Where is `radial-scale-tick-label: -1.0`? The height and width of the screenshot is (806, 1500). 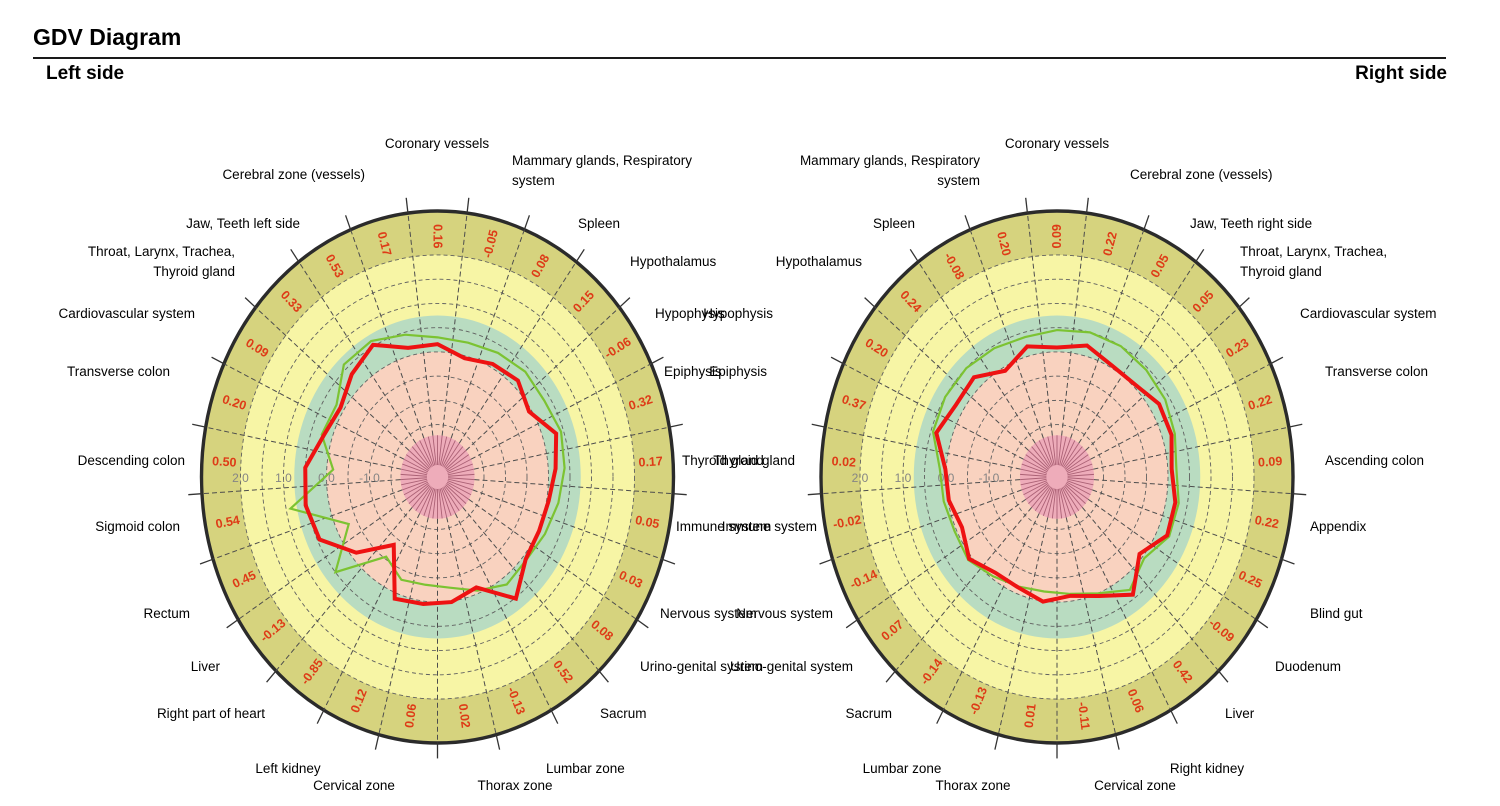
radial-scale-tick-label: -1.0 is located at coordinates (369, 478).